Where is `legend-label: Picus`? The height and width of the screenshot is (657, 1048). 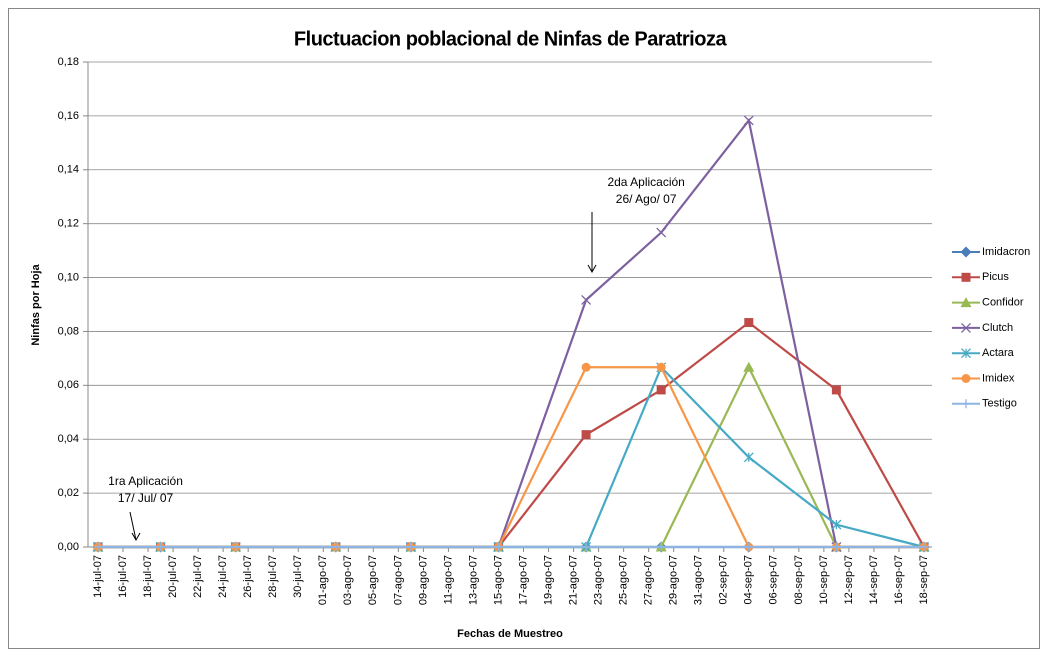
legend-label: Picus is located at coordinates (995, 277).